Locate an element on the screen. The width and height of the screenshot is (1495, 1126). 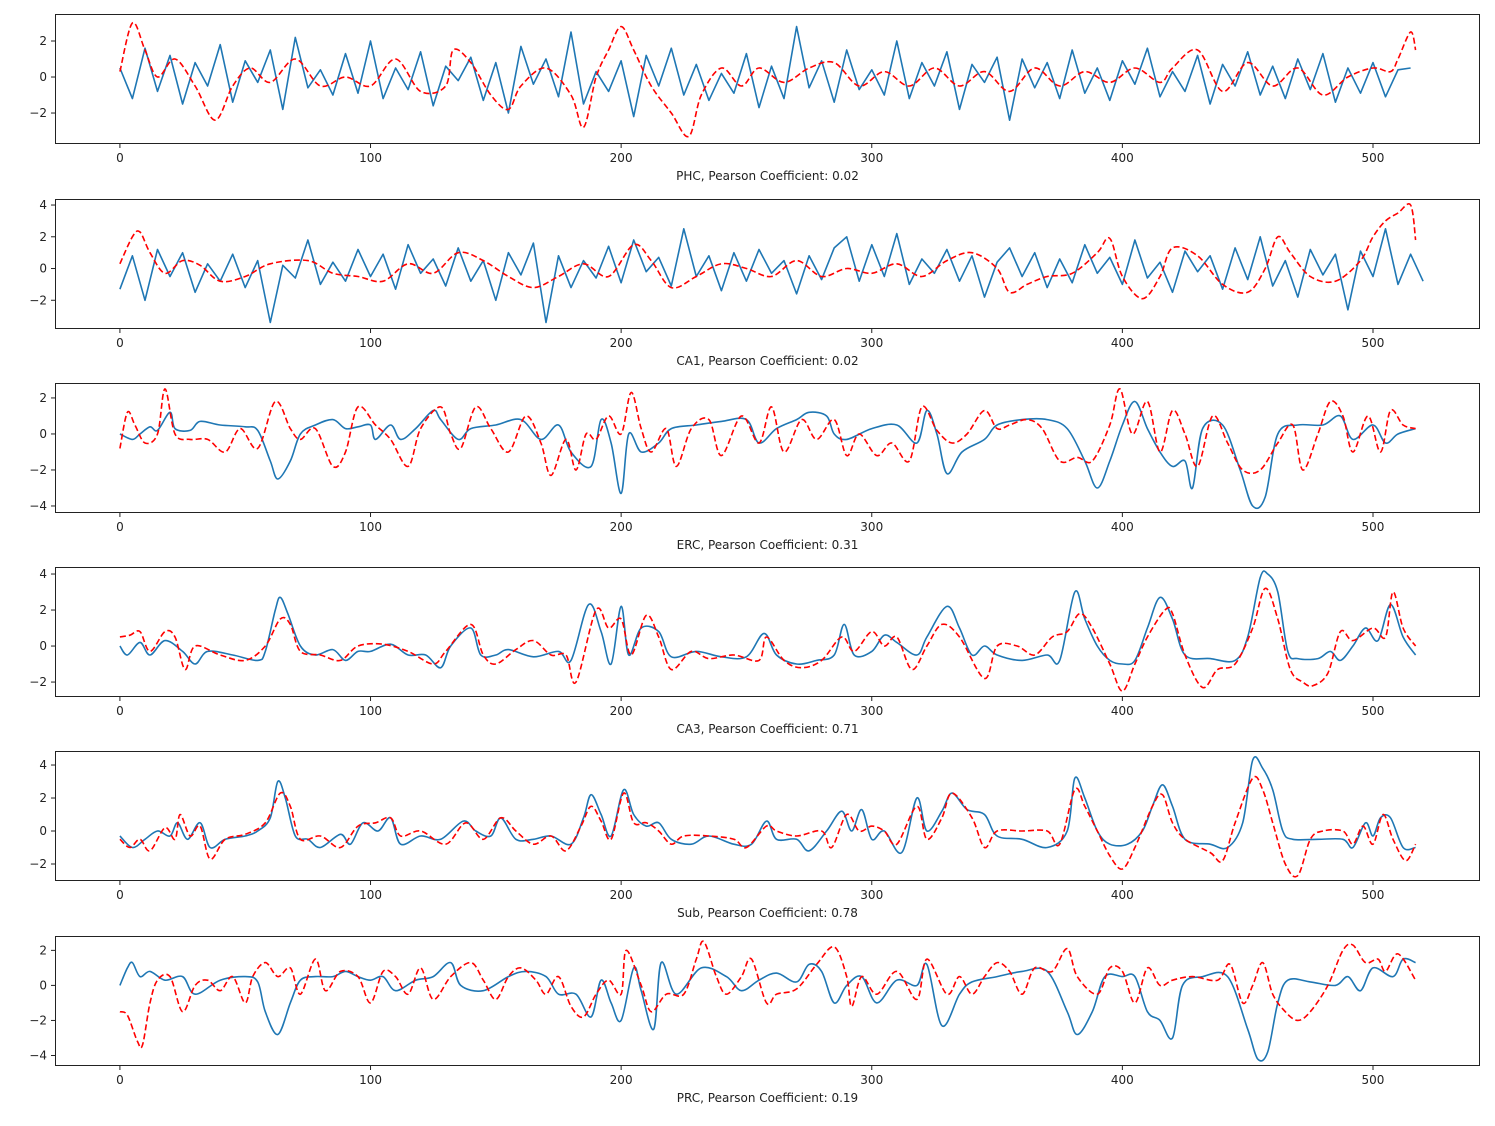
subplot-title: CA3, Pearson Coefficient: 0.71 is located at coordinates (767, 729).